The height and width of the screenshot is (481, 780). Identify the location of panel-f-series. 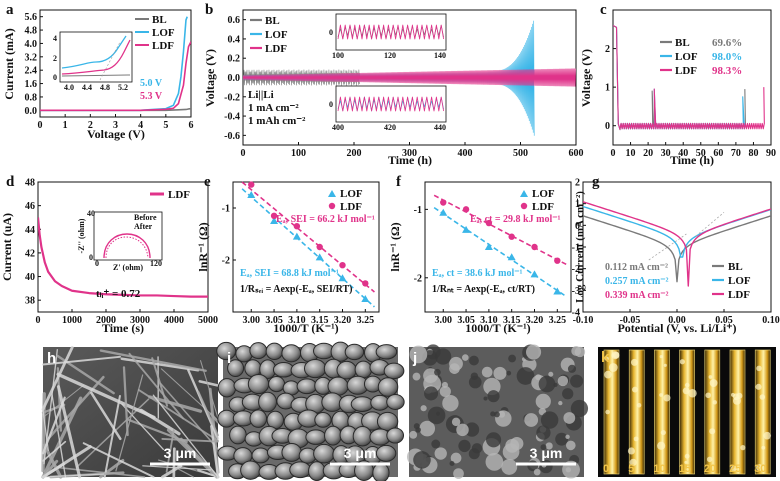
(500, 246).